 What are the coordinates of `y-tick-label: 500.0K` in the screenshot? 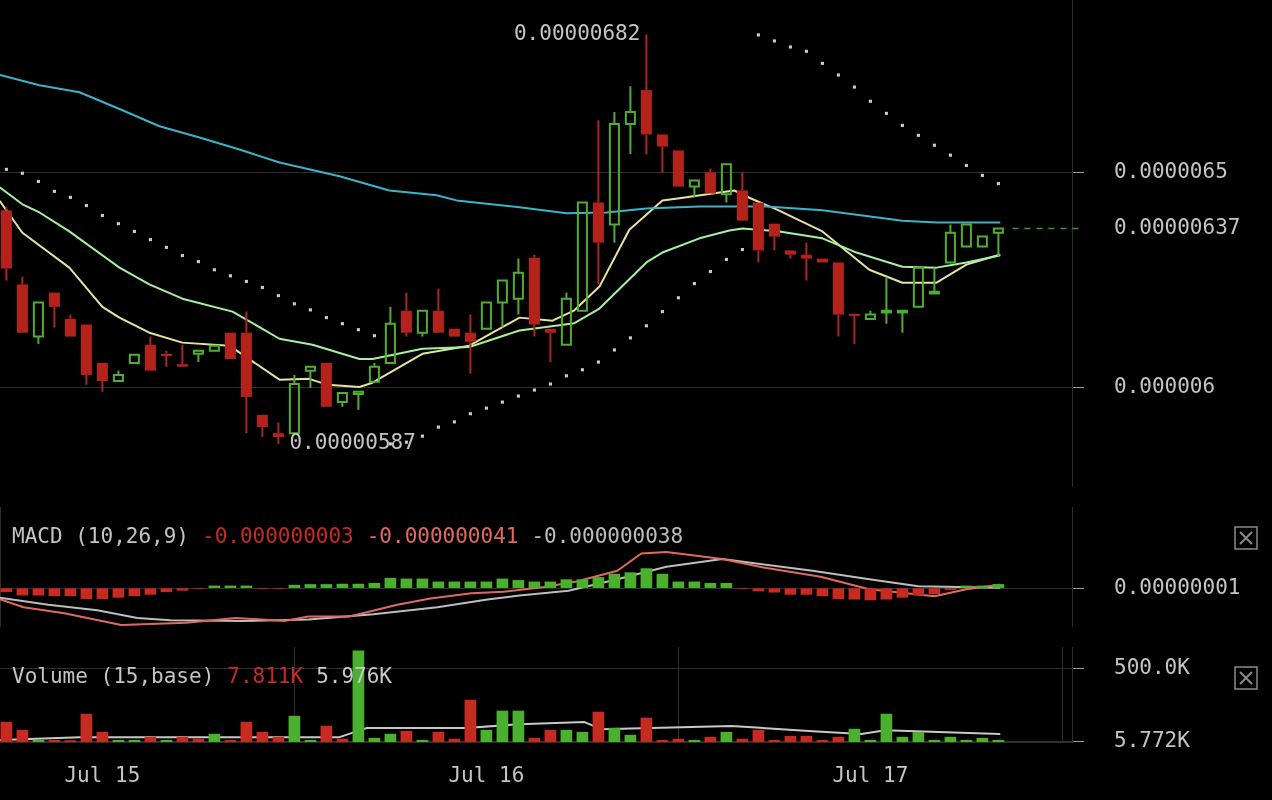 It's located at (1152, 667).